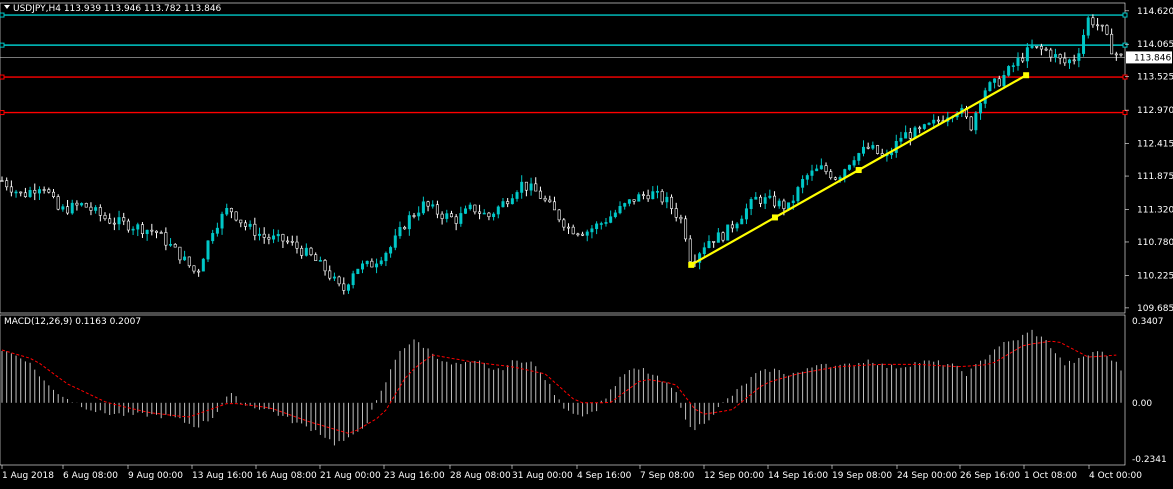 The image size is (1173, 489). What do you see at coordinates (286, 476) in the screenshot?
I see `time-tick-label: 16 Aug 08:00` at bounding box center [286, 476].